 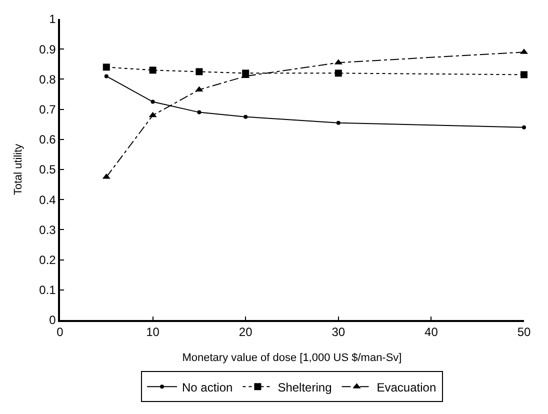 I want to click on y-tick-label: 0.7, so click(x=47, y=109).